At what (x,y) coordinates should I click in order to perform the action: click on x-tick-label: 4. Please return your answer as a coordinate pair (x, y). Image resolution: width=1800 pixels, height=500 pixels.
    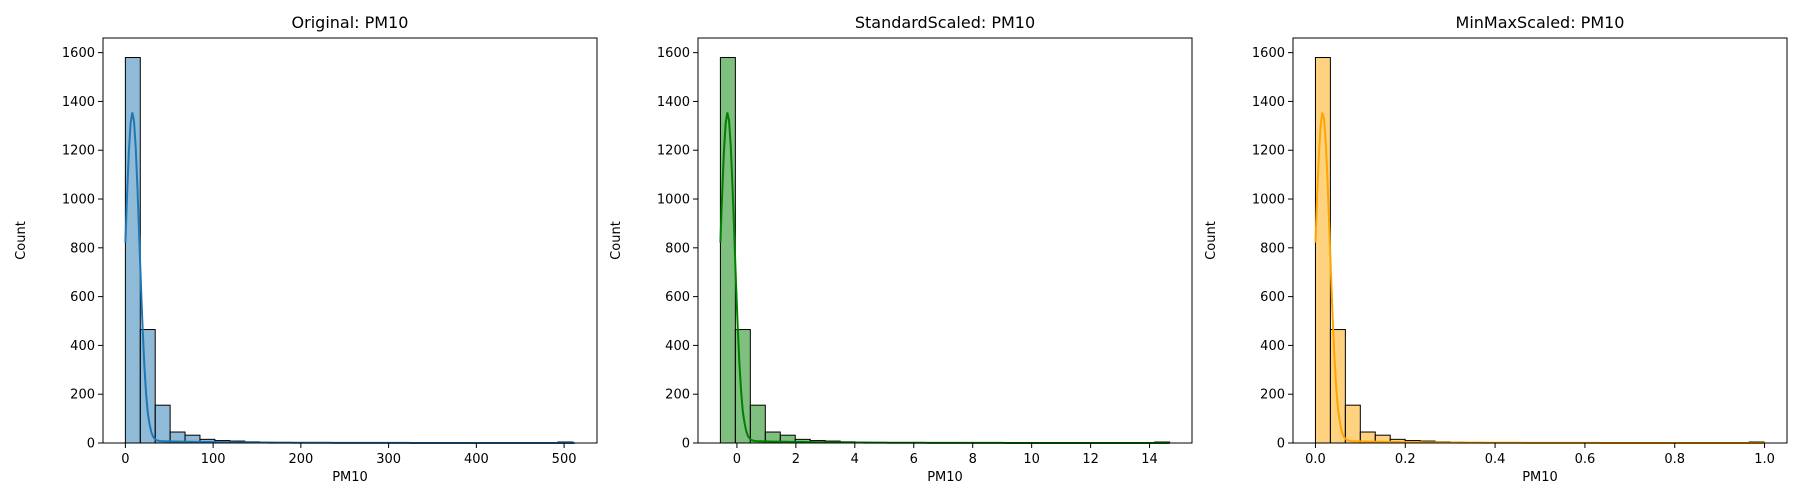
    Looking at the image, I should click on (855, 459).